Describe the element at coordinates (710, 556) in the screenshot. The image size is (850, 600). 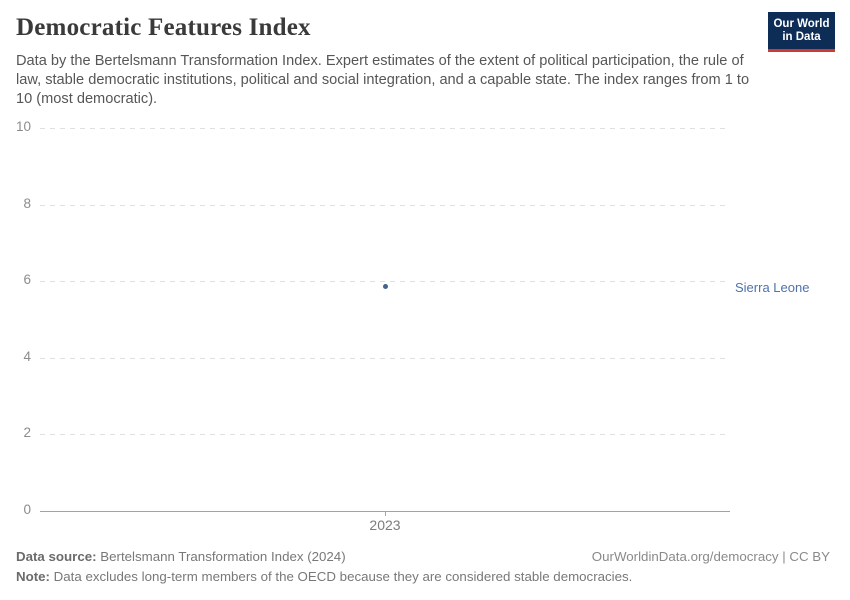
I see `attribution-link: OurWorldinData.org/democracy | CC BY` at that location.